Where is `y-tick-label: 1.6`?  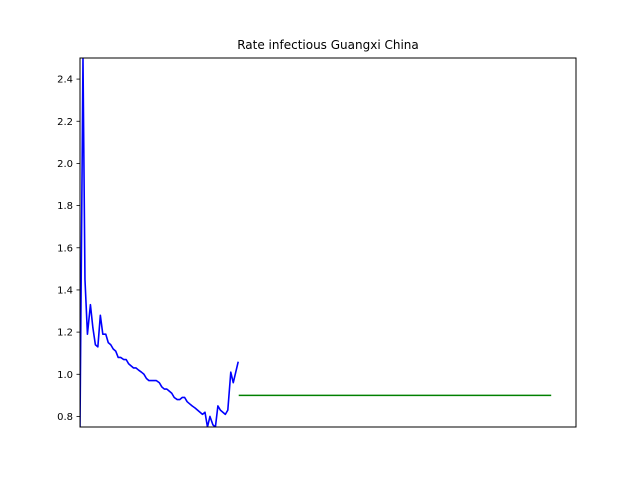
y-tick-label: 1.6 is located at coordinates (65, 248).